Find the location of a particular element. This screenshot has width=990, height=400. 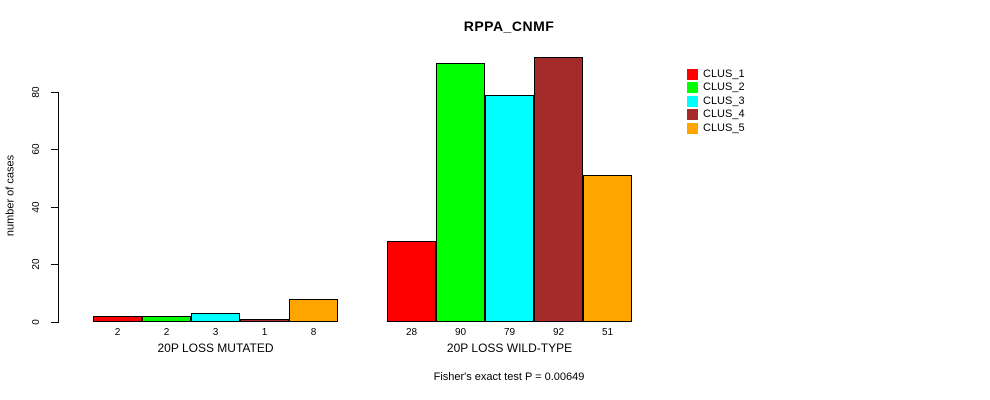

legend-label: CLUS_3 is located at coordinates (724, 100).